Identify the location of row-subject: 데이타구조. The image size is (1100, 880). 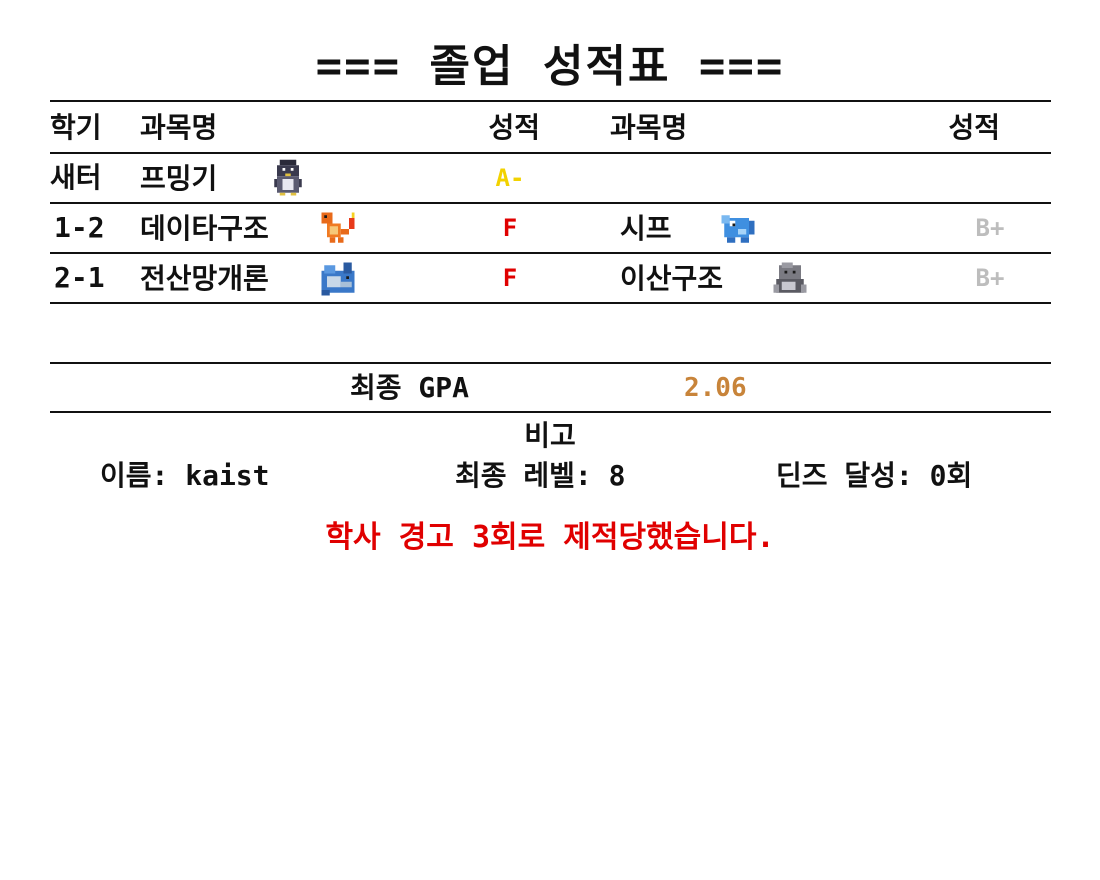
(250, 228).